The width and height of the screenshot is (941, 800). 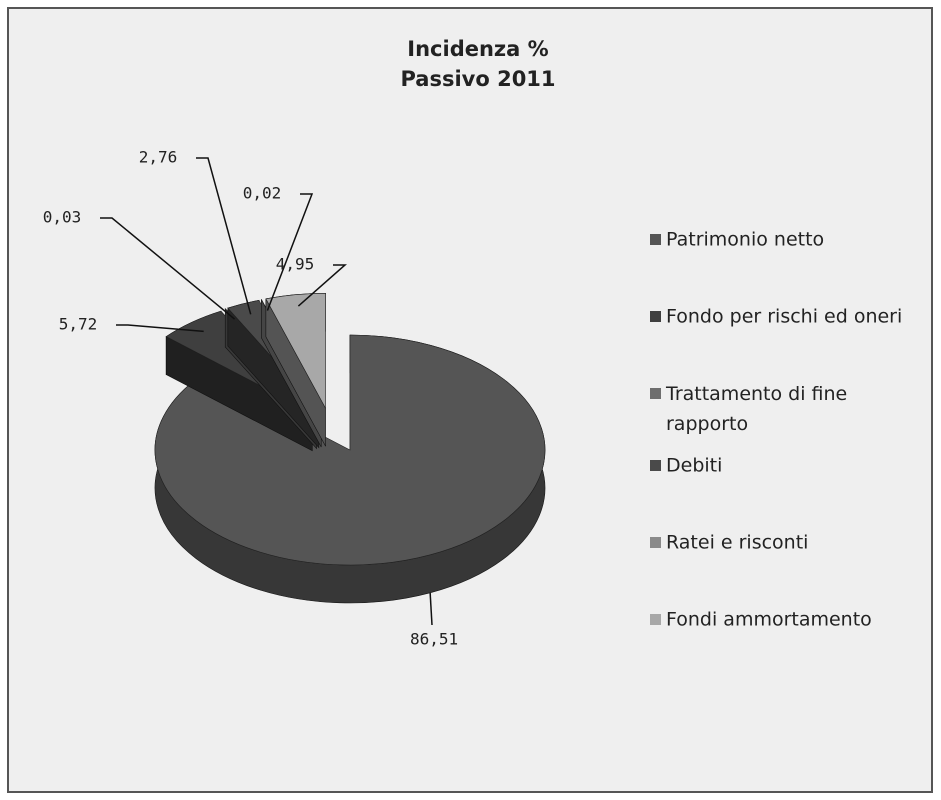 What do you see at coordinates (262, 193) in the screenshot?
I see `data-label: 0,02` at bounding box center [262, 193].